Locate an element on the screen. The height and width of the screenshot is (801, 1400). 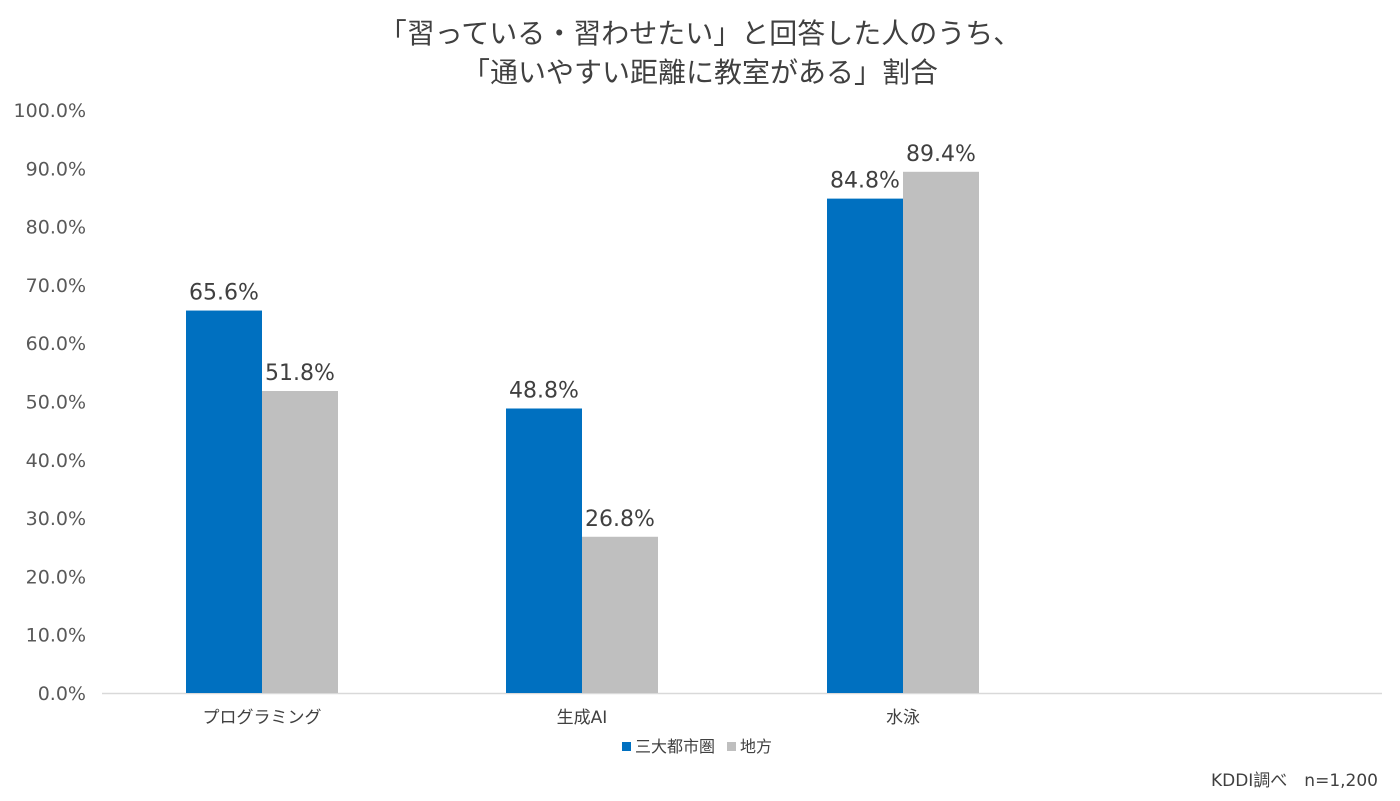
source-note: KDDI調べ n=1,200 is located at coordinates (1294, 781).